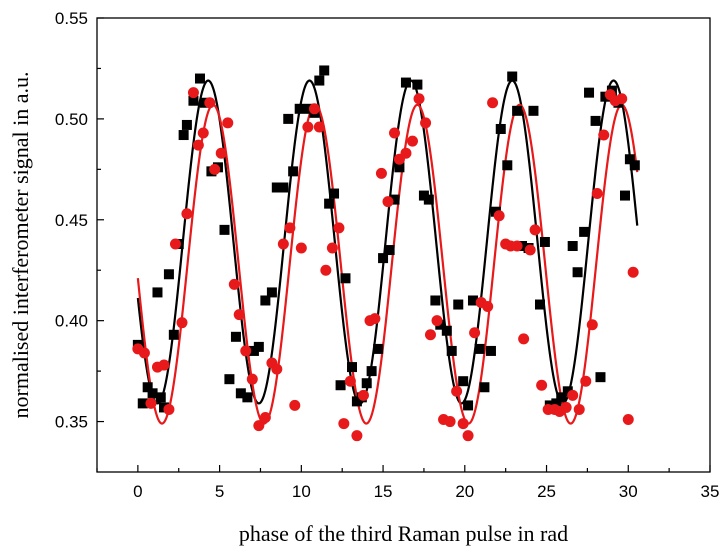 The image size is (720, 552). Describe the element at coordinates (20, 245) in the screenshot. I see `y-axis-title: normalised interferometer signal in a.u.` at that location.